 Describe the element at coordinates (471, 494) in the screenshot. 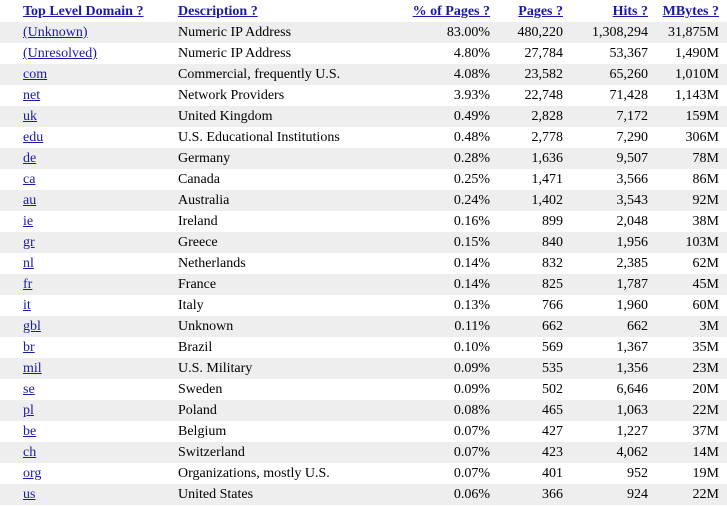

I see `pct-pages-cell: 0.06%` at that location.